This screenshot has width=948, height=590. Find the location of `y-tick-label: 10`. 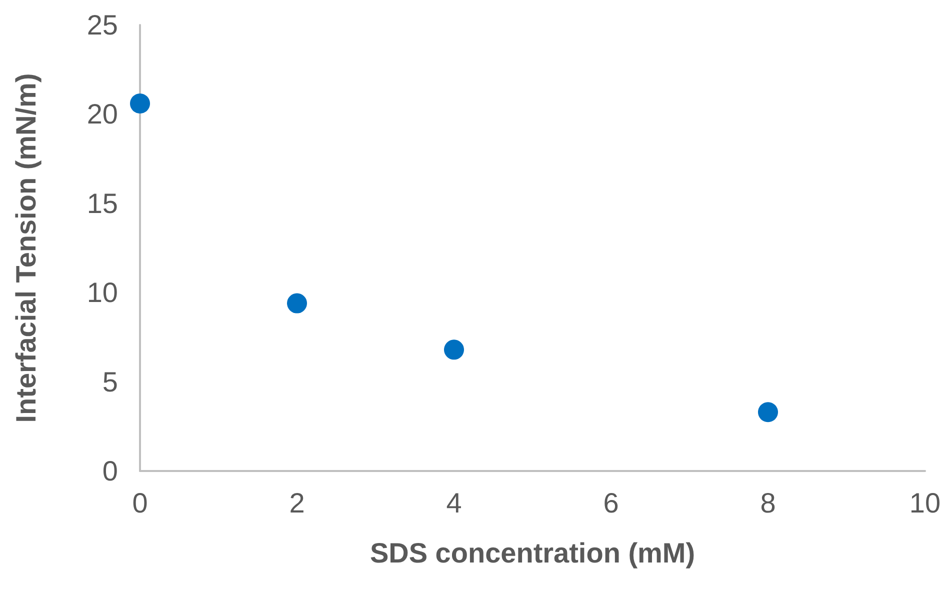

y-tick-label: 10 is located at coordinates (102, 292).